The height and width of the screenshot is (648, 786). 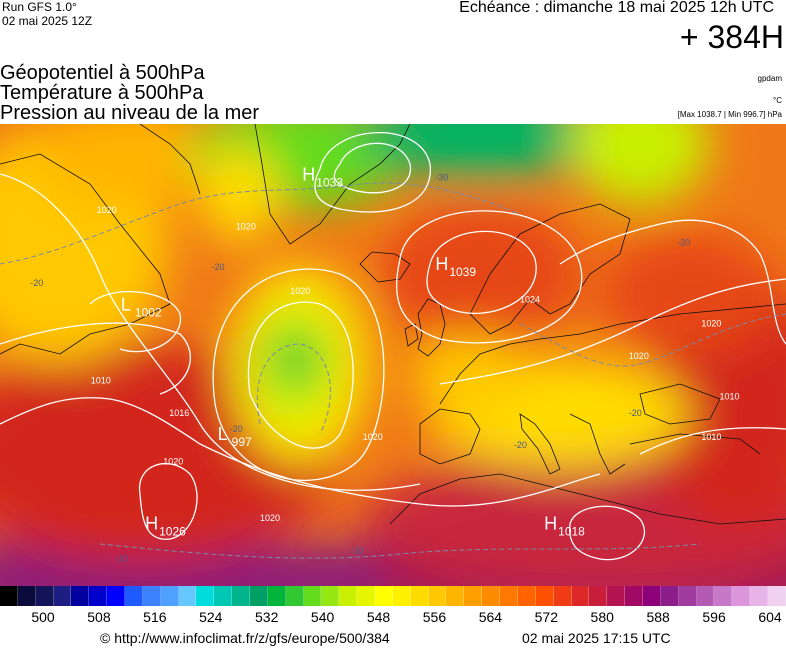 What do you see at coordinates (267, 617) in the screenshot?
I see `colorbar-tick-label: 532` at bounding box center [267, 617].